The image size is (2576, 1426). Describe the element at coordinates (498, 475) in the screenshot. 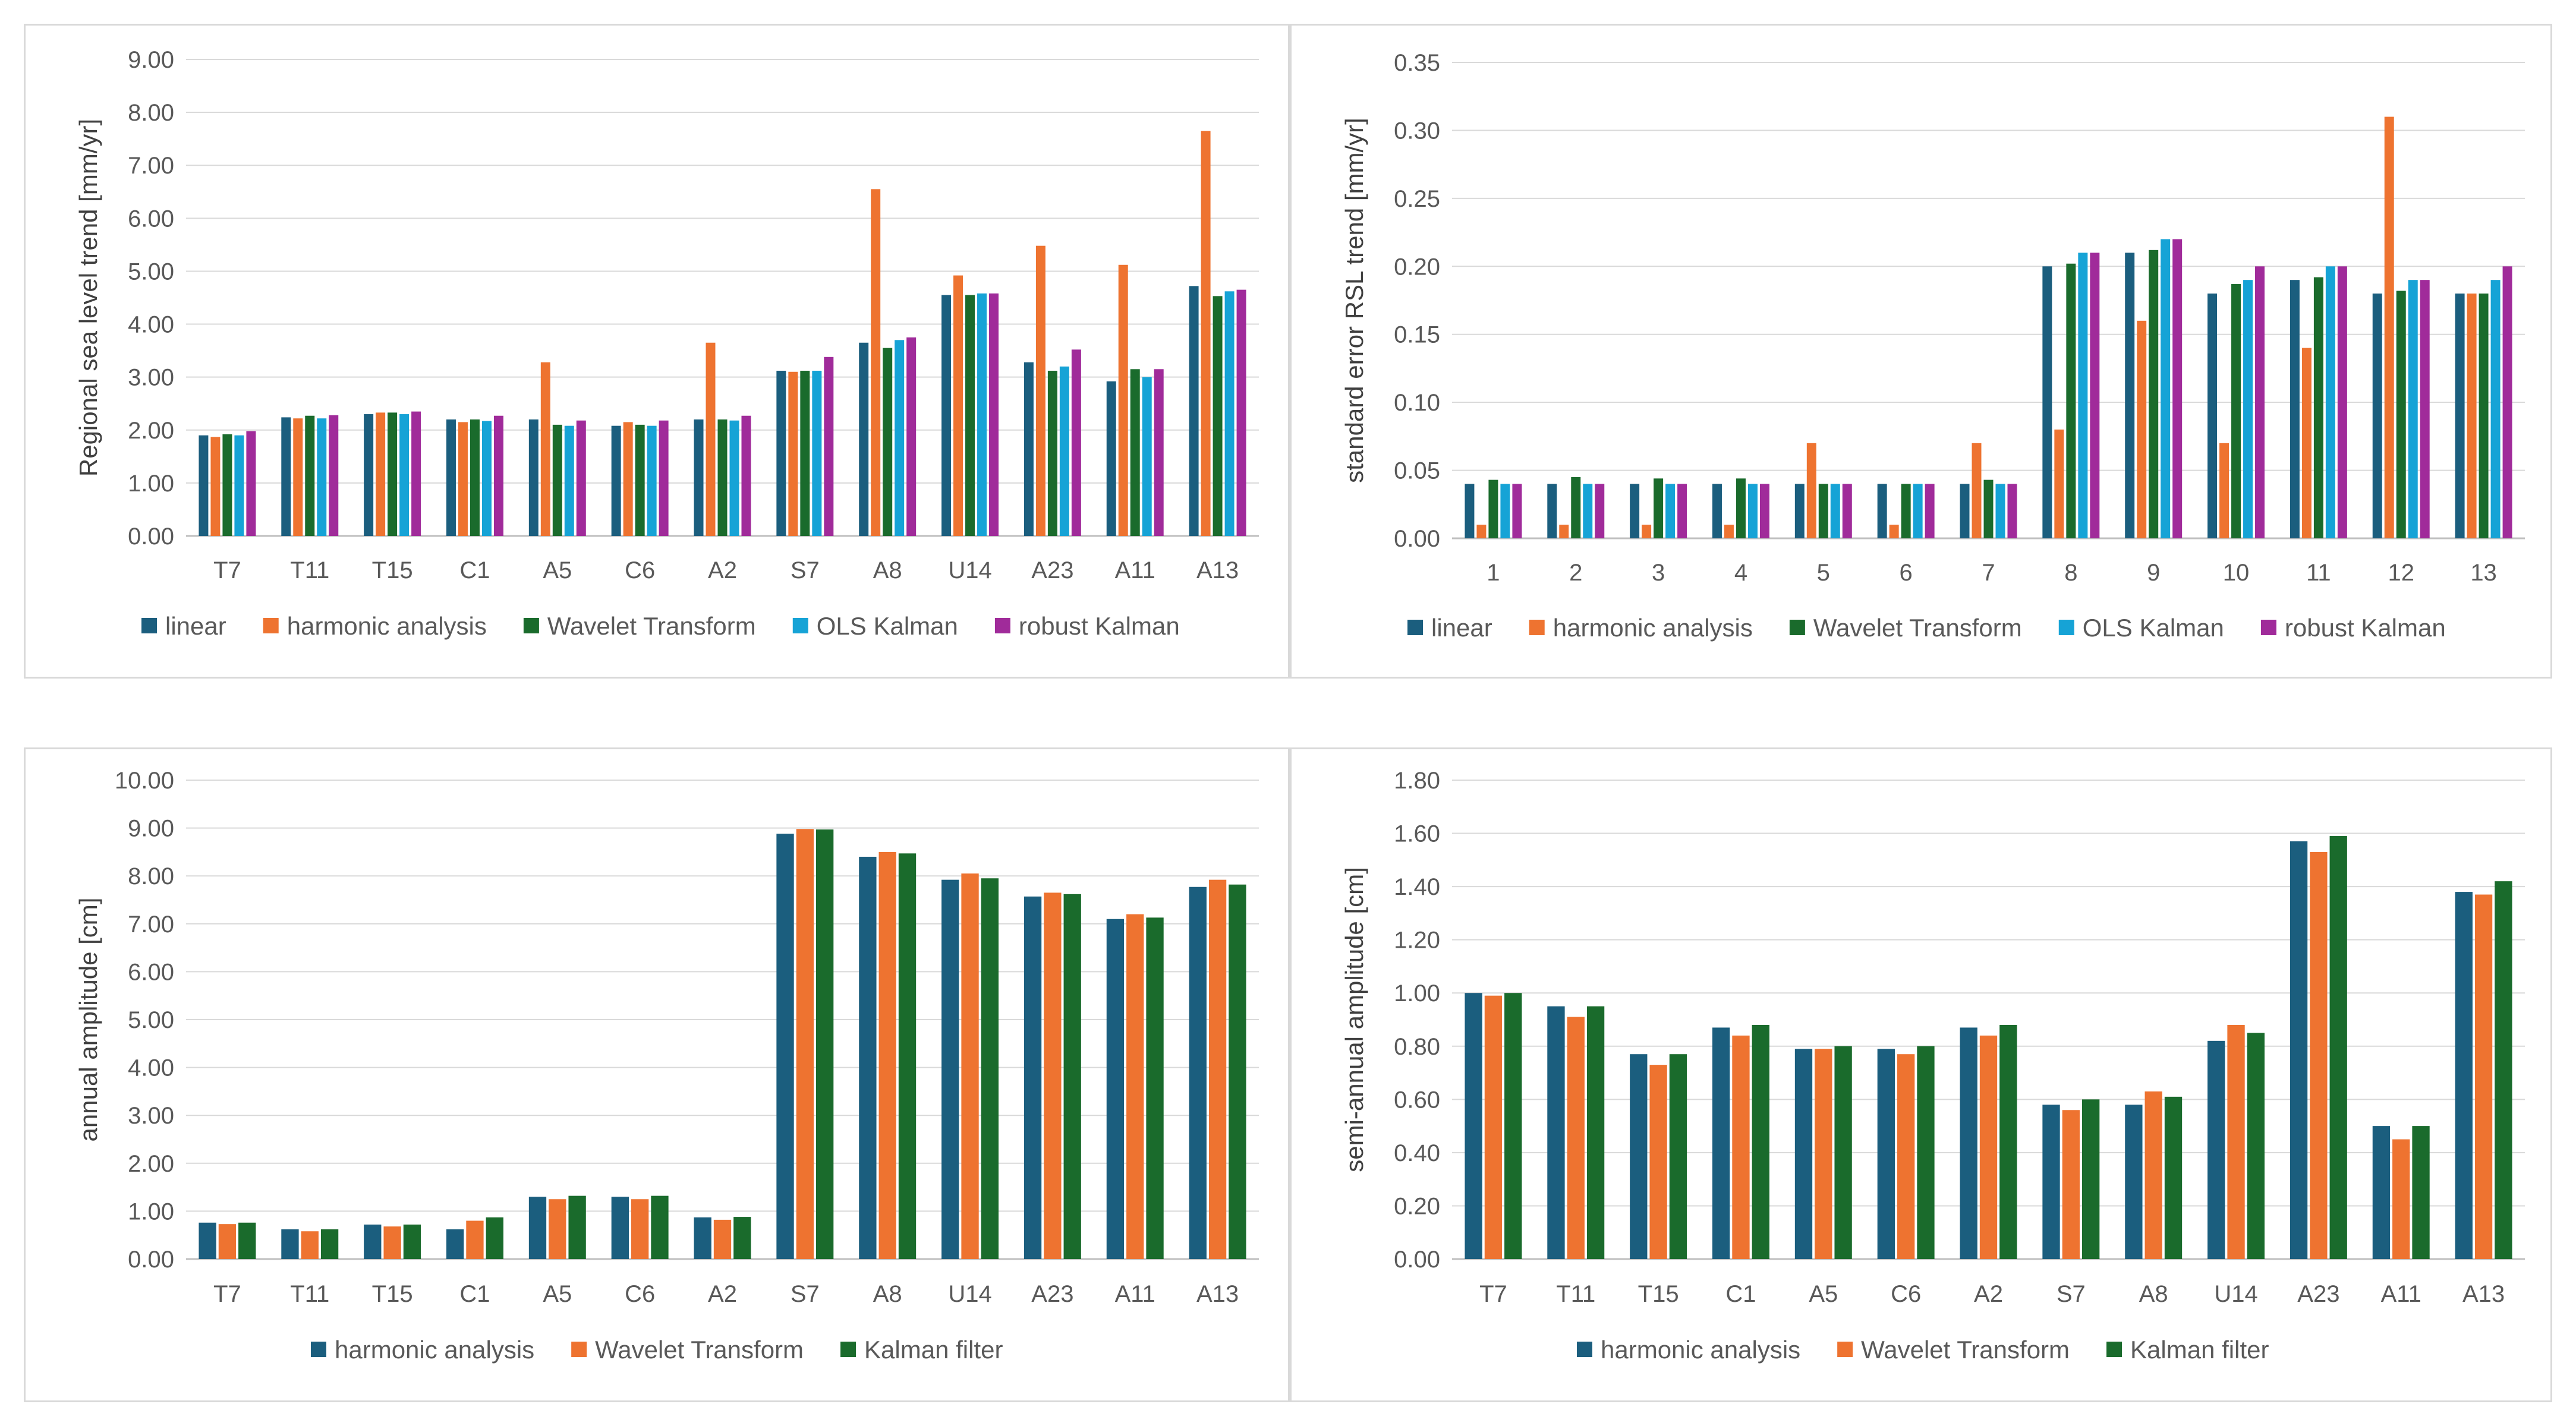

I see `bar-robust-kalman-c1` at that location.